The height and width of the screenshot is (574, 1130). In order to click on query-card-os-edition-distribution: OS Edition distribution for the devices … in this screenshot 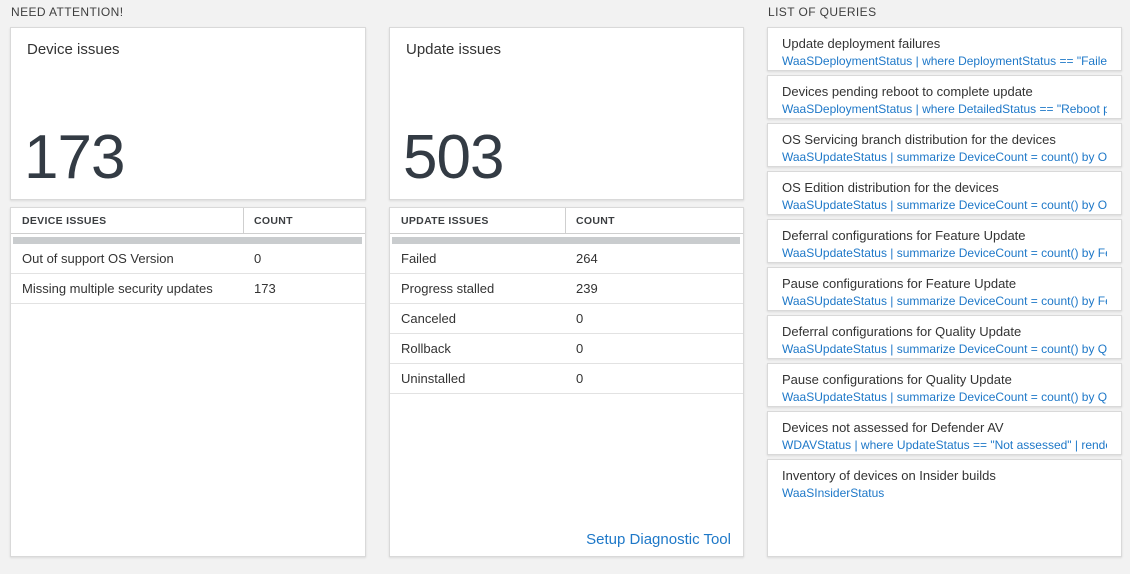, I will do `click(944, 193)`.